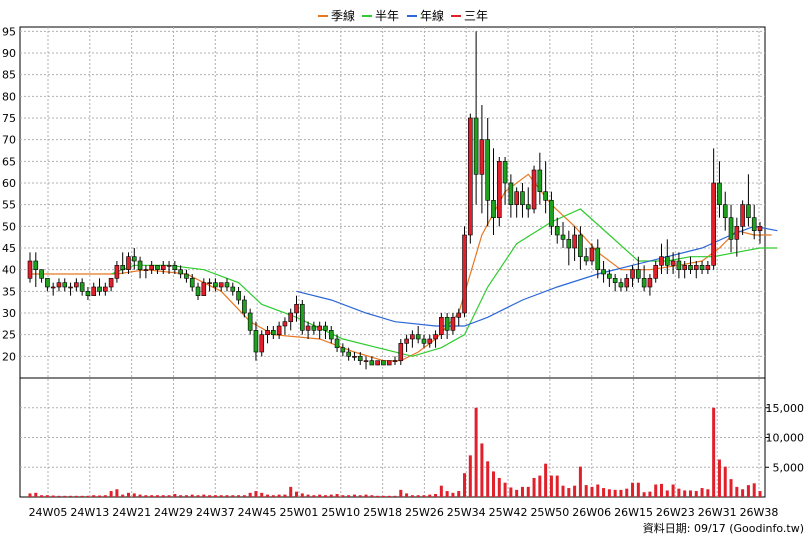 The width and height of the screenshot is (808, 540). What do you see at coordinates (432, 15) in the screenshot?
I see `legend-label-year: 年線` at bounding box center [432, 15].